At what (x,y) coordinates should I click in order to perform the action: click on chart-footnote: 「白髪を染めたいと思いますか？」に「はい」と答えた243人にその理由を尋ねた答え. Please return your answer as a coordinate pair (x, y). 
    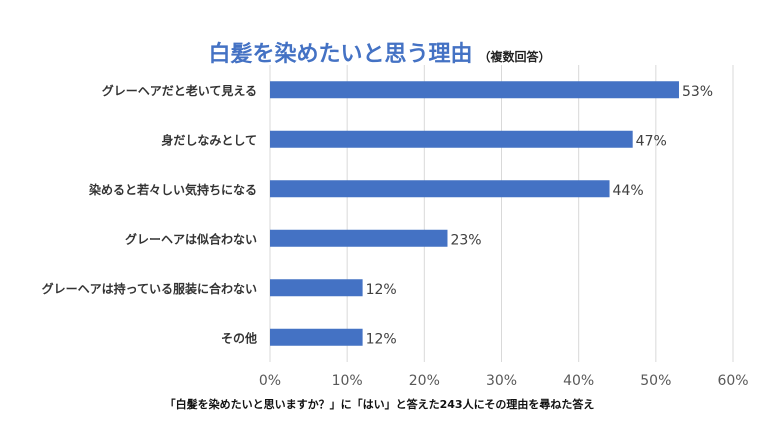
    Looking at the image, I should click on (379, 404).